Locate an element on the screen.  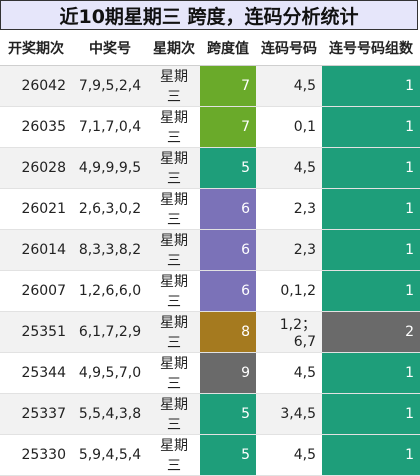
table-row: 25330 5,9,4,5,4 星期三 5 4,5 1 is located at coordinates (210, 455).